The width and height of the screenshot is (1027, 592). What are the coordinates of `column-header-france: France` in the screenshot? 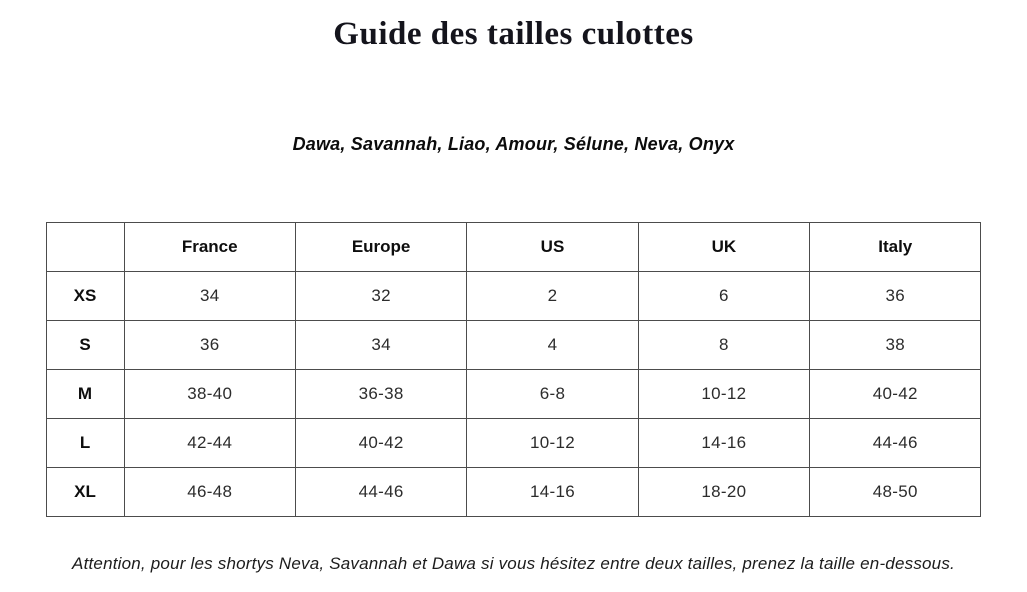 It's located at (209, 246).